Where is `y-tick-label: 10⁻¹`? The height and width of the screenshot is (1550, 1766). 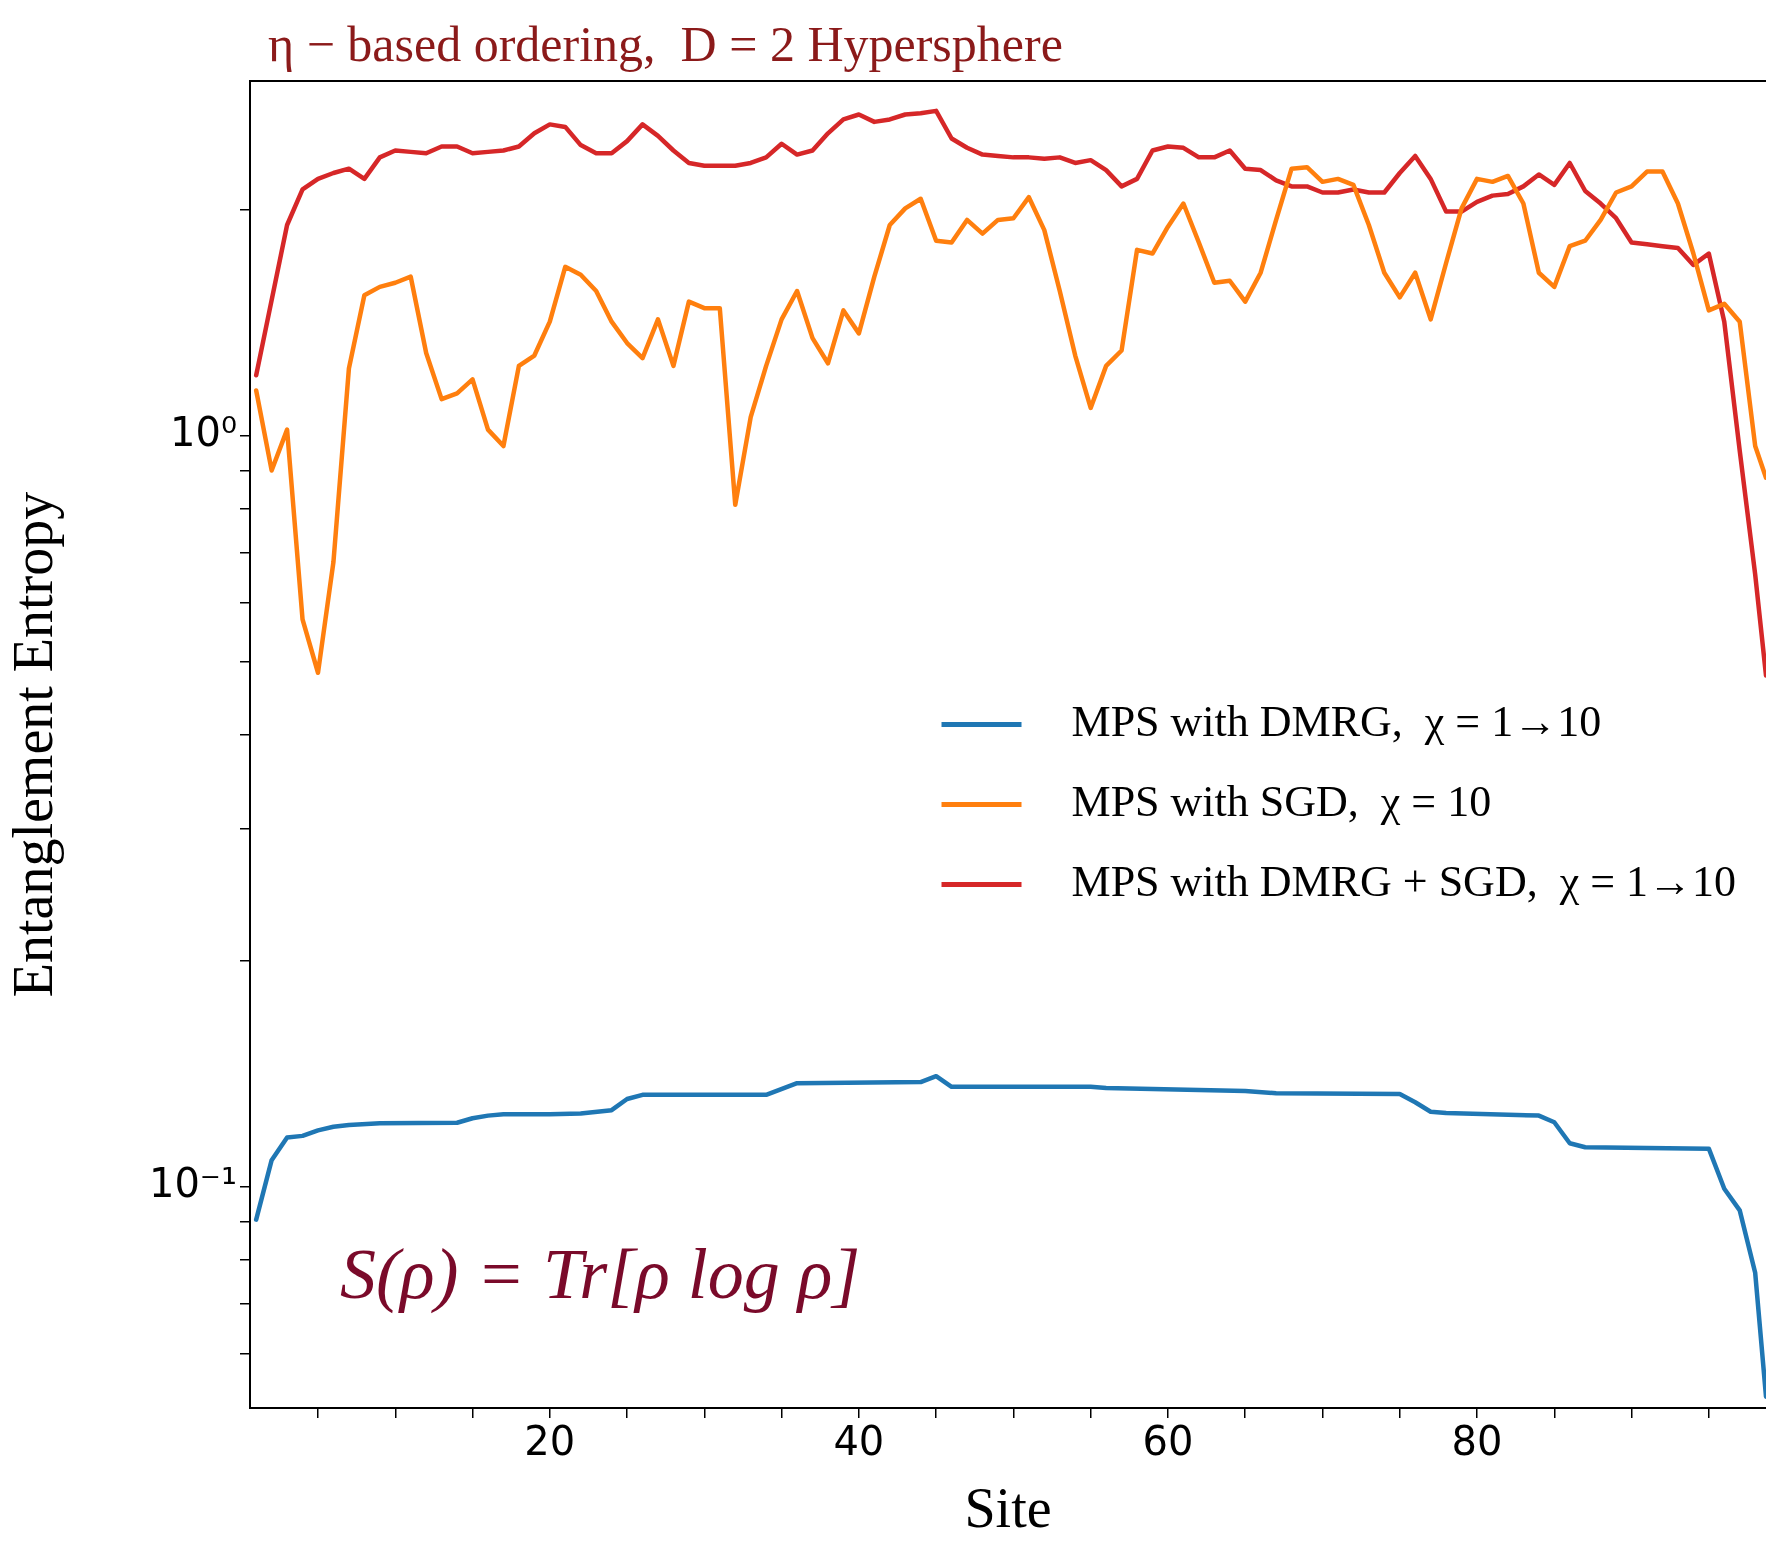 y-tick-label: 10⁻¹ is located at coordinates (192, 1183).